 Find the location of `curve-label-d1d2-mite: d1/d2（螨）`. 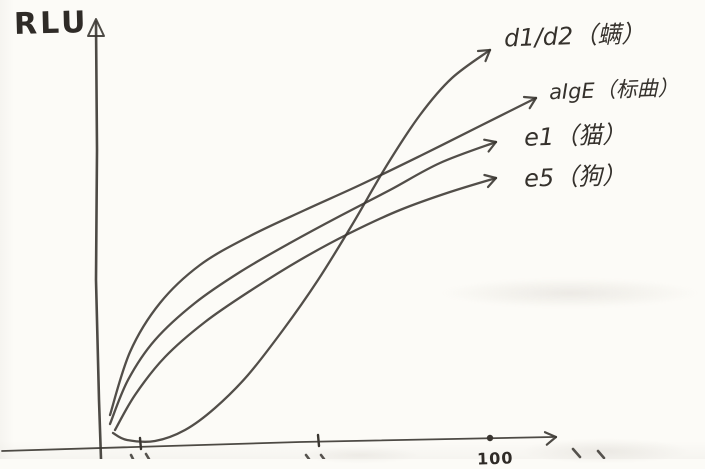

curve-label-d1d2-mite: d1/d2（螨） is located at coordinates (574, 36).